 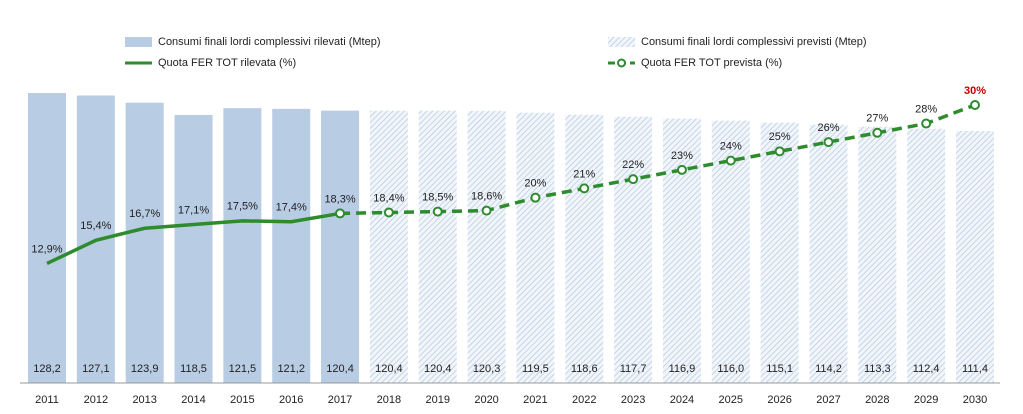 I want to click on x-tick-label: 2011, so click(x=47, y=400).